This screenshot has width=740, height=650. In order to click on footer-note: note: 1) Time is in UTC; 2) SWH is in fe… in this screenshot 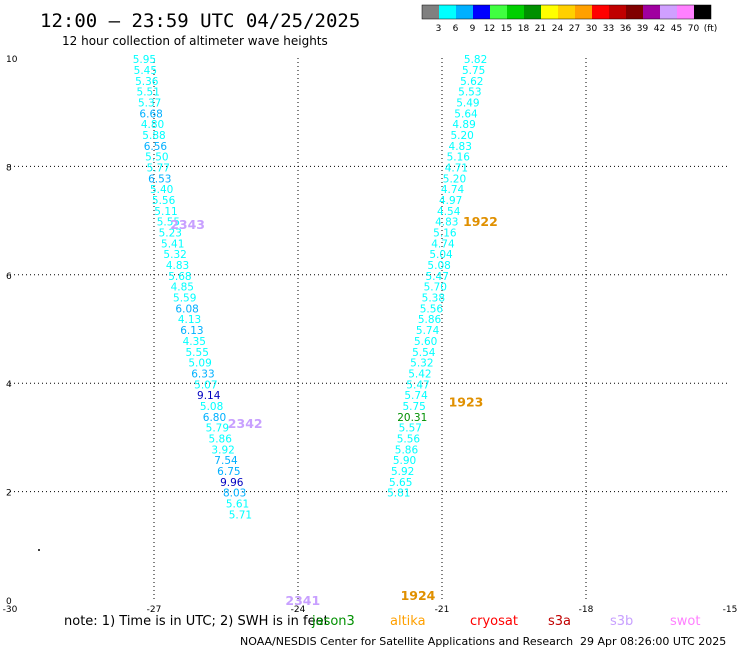, I will do `click(196, 621)`.